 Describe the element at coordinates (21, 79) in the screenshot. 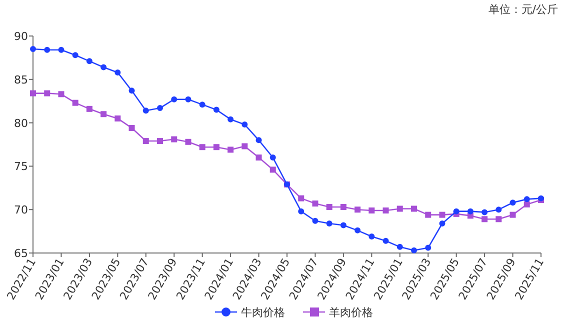

I see `y-tick-label: 85` at that location.